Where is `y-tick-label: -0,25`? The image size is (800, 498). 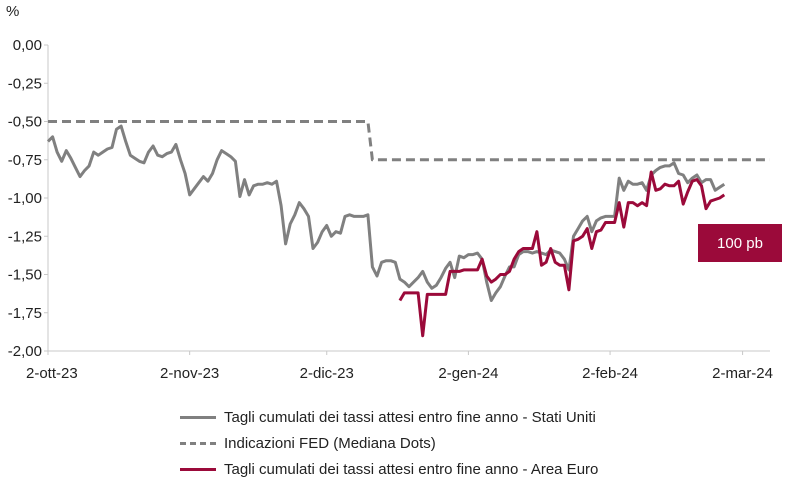
y-tick-label: -0,25 is located at coordinates (25, 83).